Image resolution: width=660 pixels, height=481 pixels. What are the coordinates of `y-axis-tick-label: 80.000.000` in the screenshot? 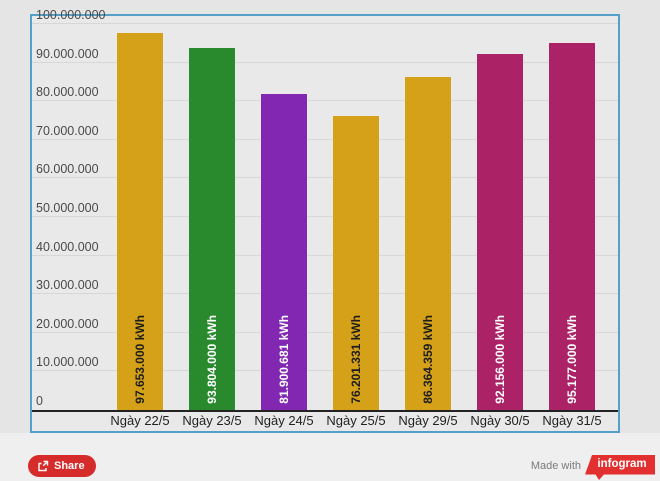 It's located at (67, 92).